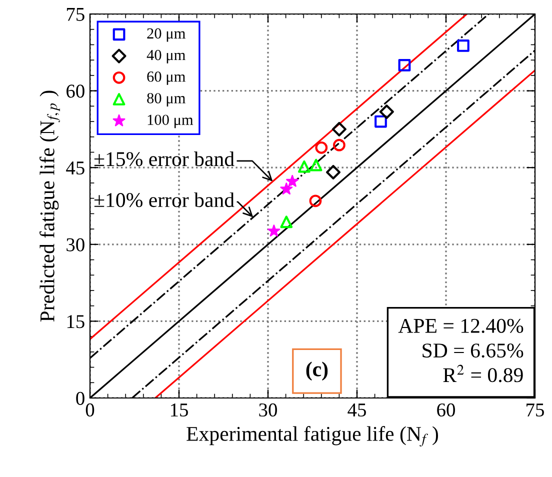 This screenshot has width=552, height=477. Describe the element at coordinates (171, 121) in the screenshot. I see `legend-label: 100 μm` at that location.